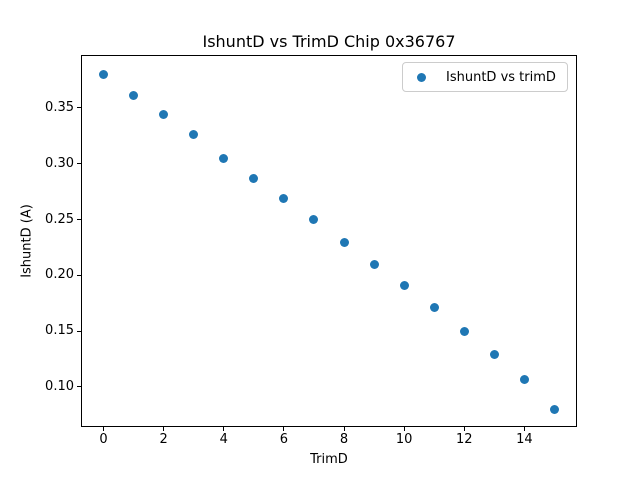 This screenshot has width=640, height=480. I want to click on legend: IshuntD vs trimD, so click(485, 77).